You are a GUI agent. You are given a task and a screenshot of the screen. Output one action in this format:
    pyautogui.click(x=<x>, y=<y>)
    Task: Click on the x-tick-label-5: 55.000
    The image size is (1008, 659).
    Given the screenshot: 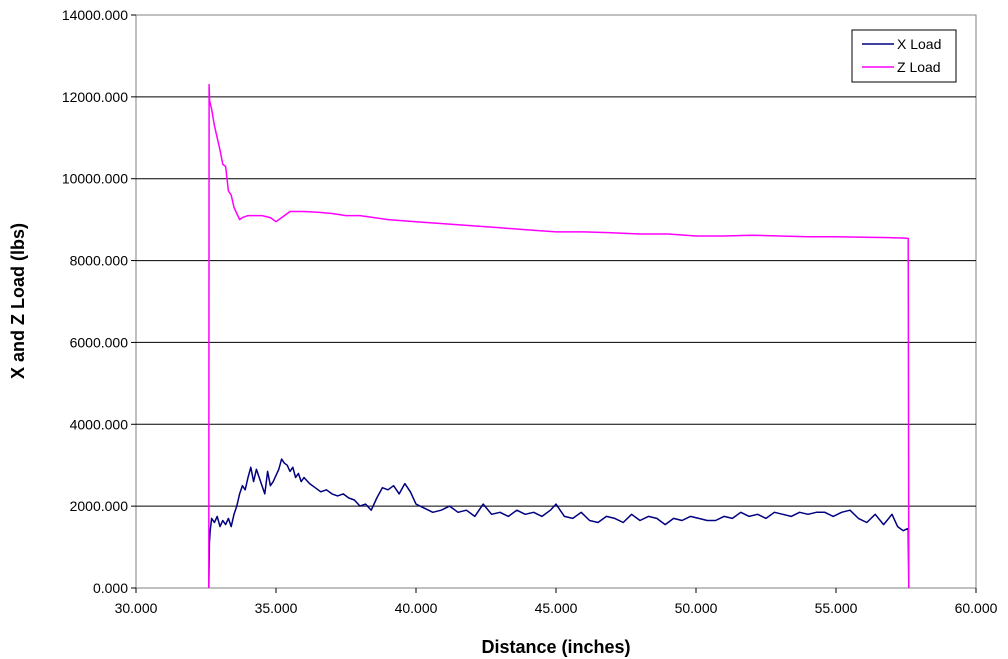 What is the action you would take?
    pyautogui.click(x=836, y=608)
    